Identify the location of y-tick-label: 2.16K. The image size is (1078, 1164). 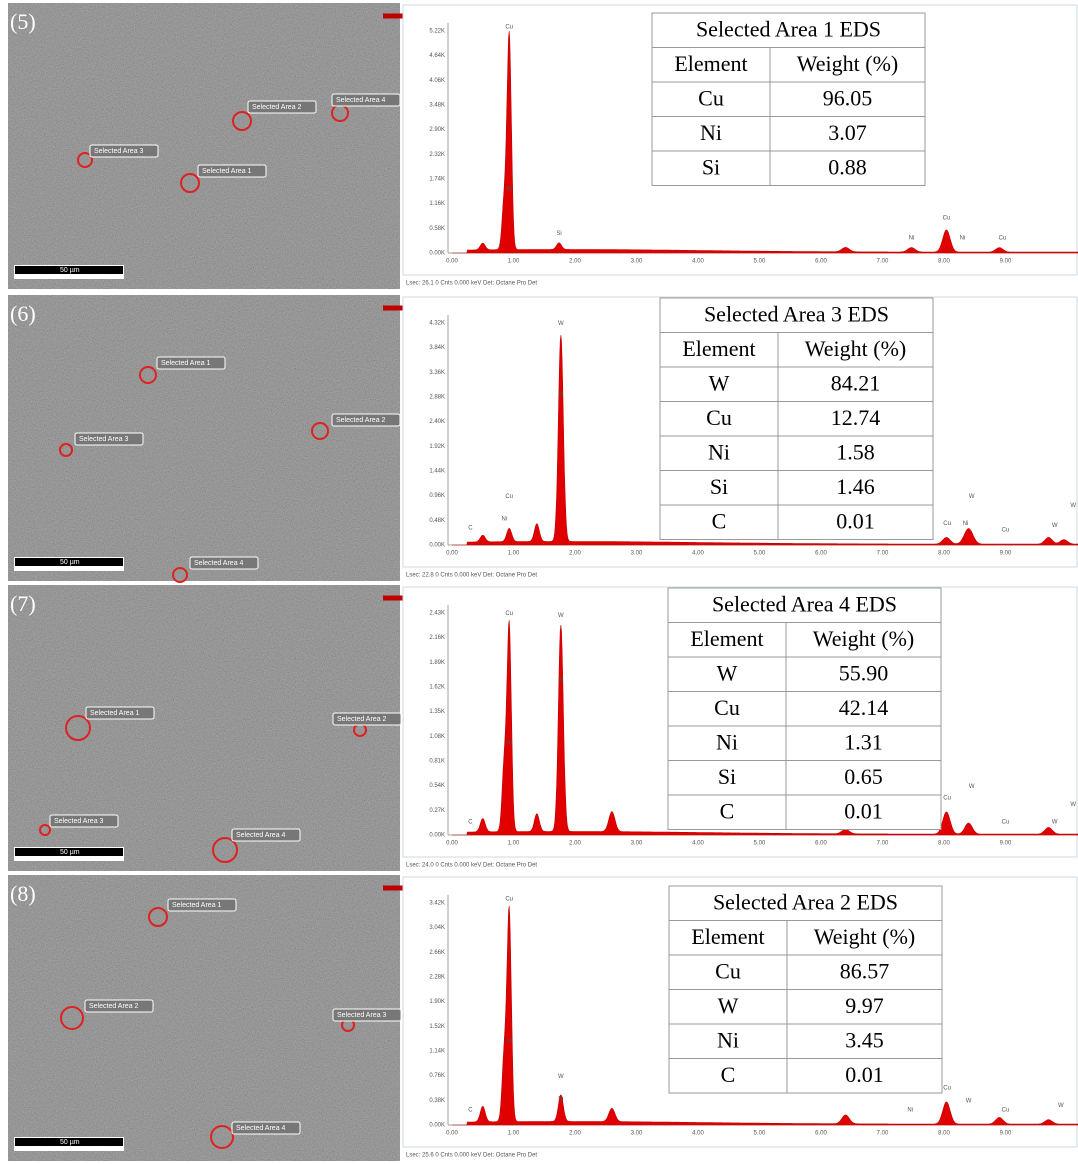
(437, 638).